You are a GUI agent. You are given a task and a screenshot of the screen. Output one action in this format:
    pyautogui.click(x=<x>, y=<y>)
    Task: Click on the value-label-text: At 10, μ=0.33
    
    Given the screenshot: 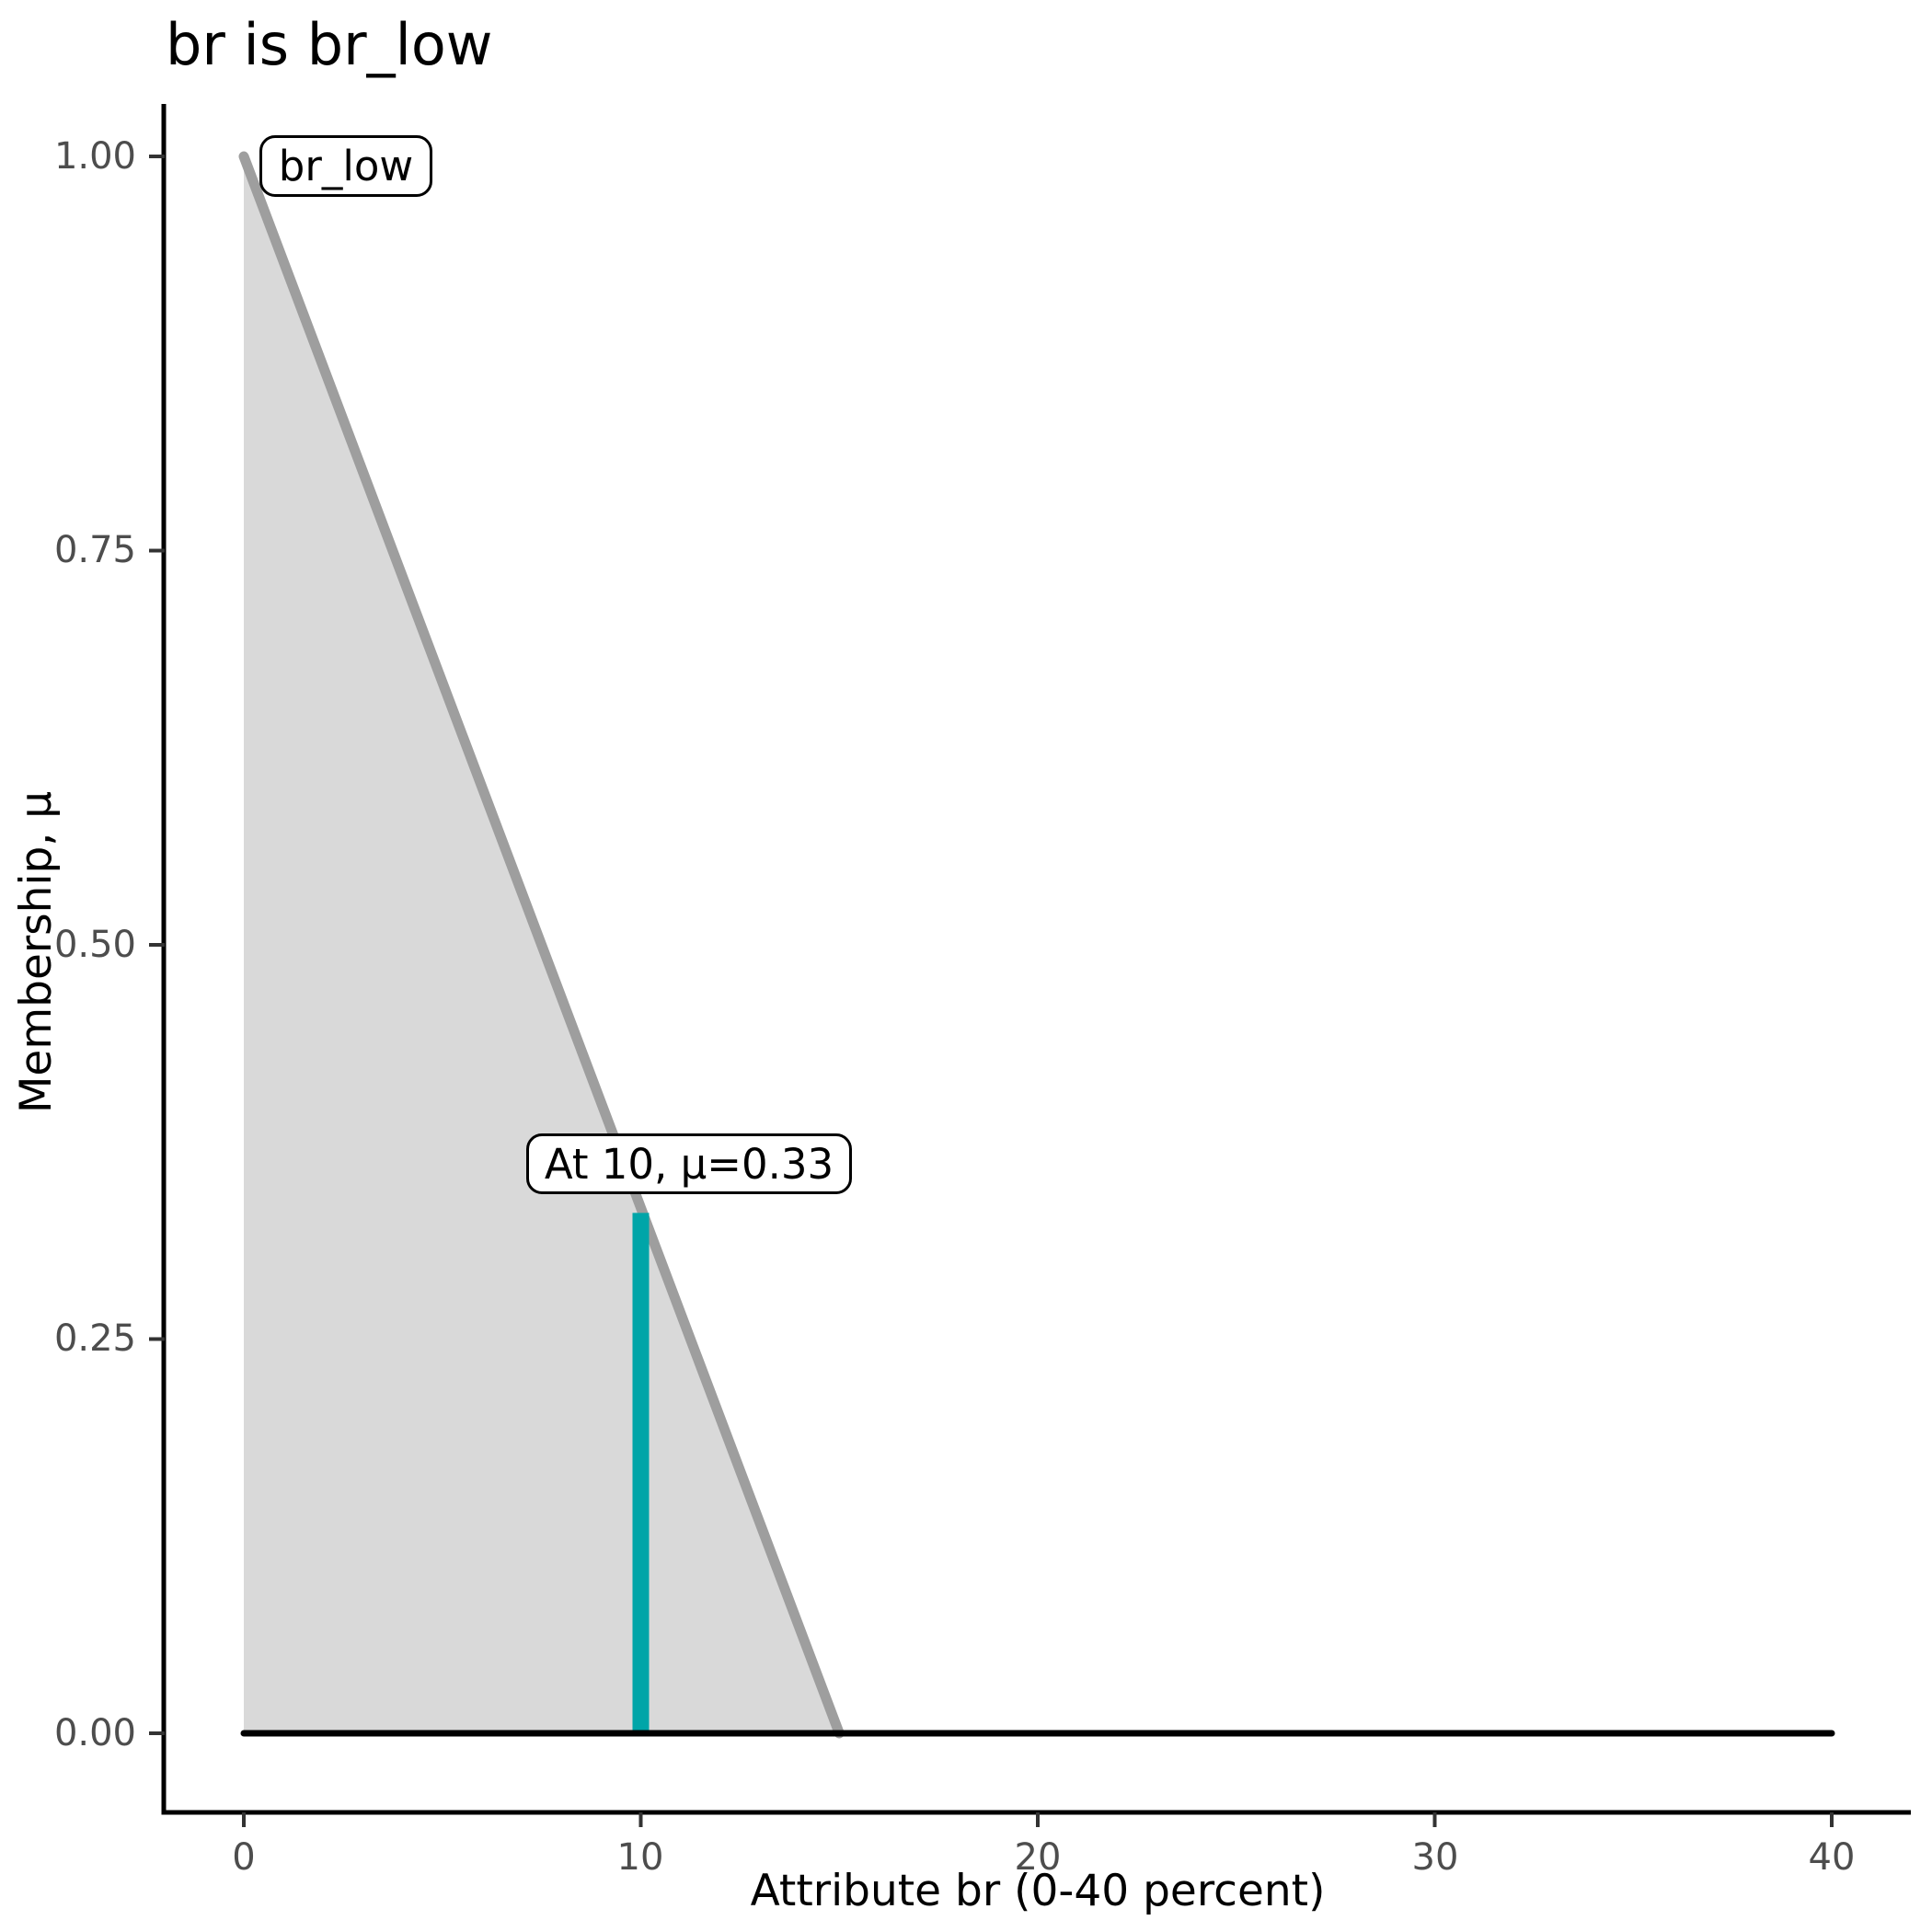 What is the action you would take?
    pyautogui.click(x=689, y=1164)
    